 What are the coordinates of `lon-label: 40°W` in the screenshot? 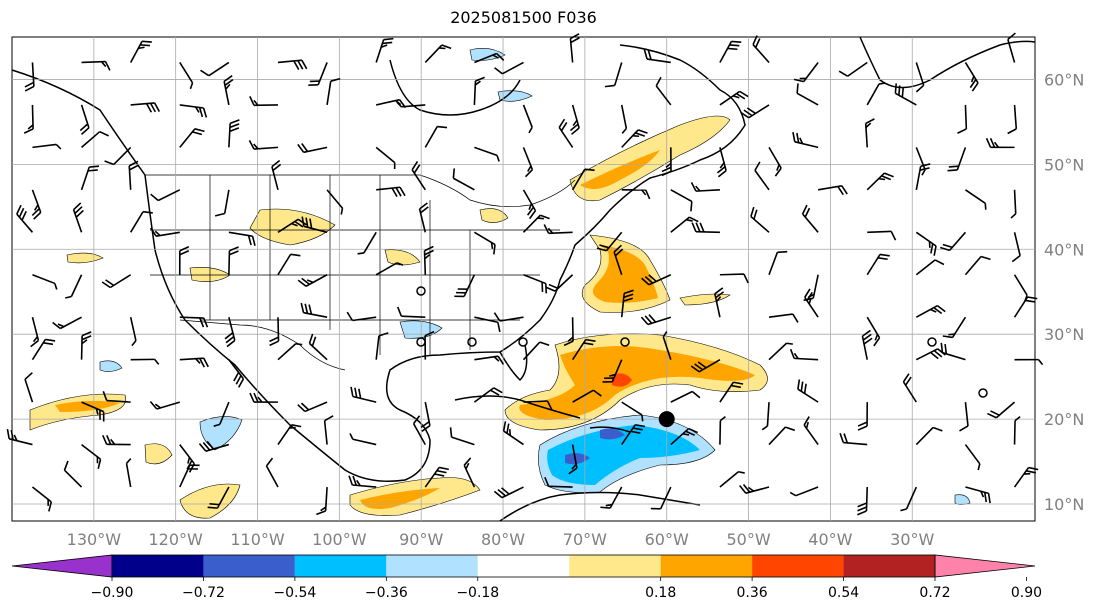 It's located at (830, 539).